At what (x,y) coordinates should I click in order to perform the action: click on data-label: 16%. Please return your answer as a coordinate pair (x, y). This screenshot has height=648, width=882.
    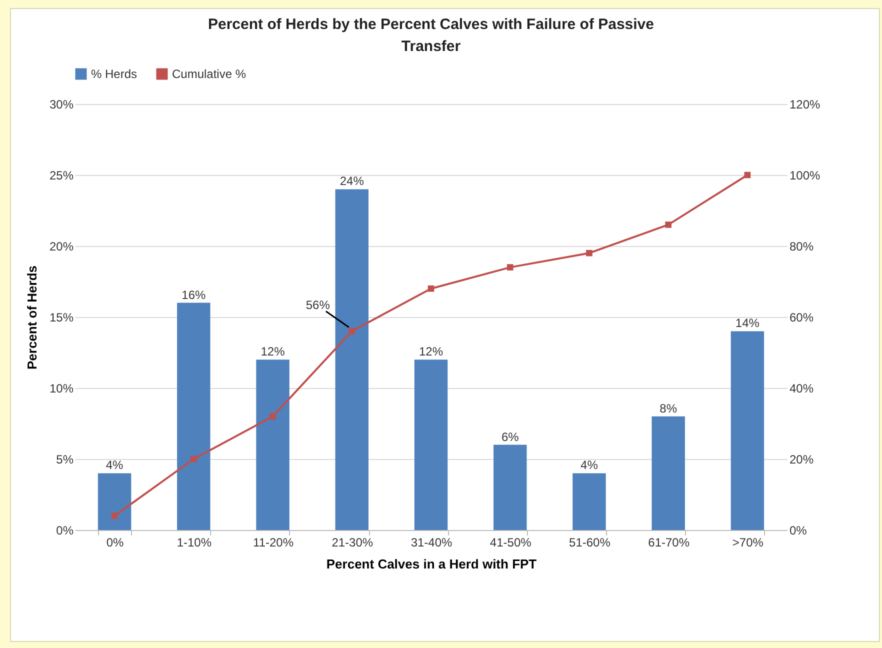
    Looking at the image, I should click on (194, 295).